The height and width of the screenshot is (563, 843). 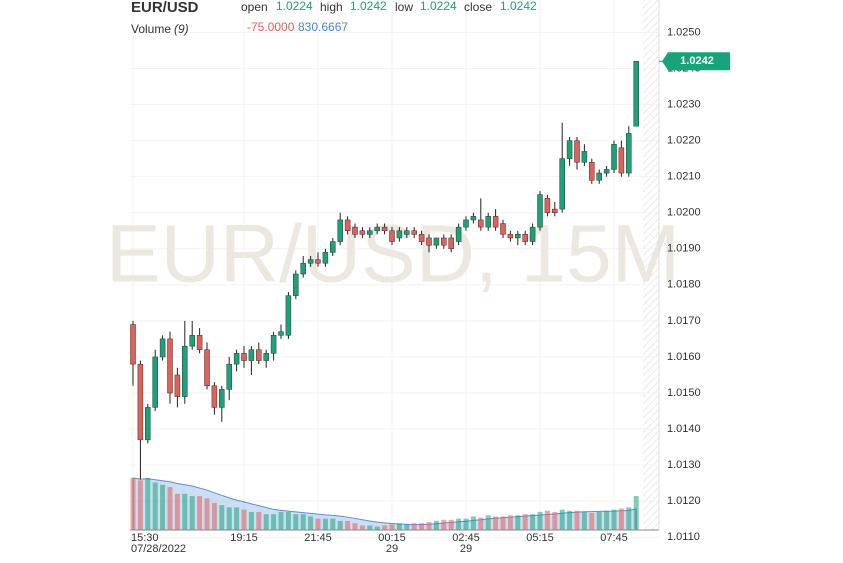 What do you see at coordinates (684, 321) in the screenshot?
I see `y-tick-label: 1.0170` at bounding box center [684, 321].